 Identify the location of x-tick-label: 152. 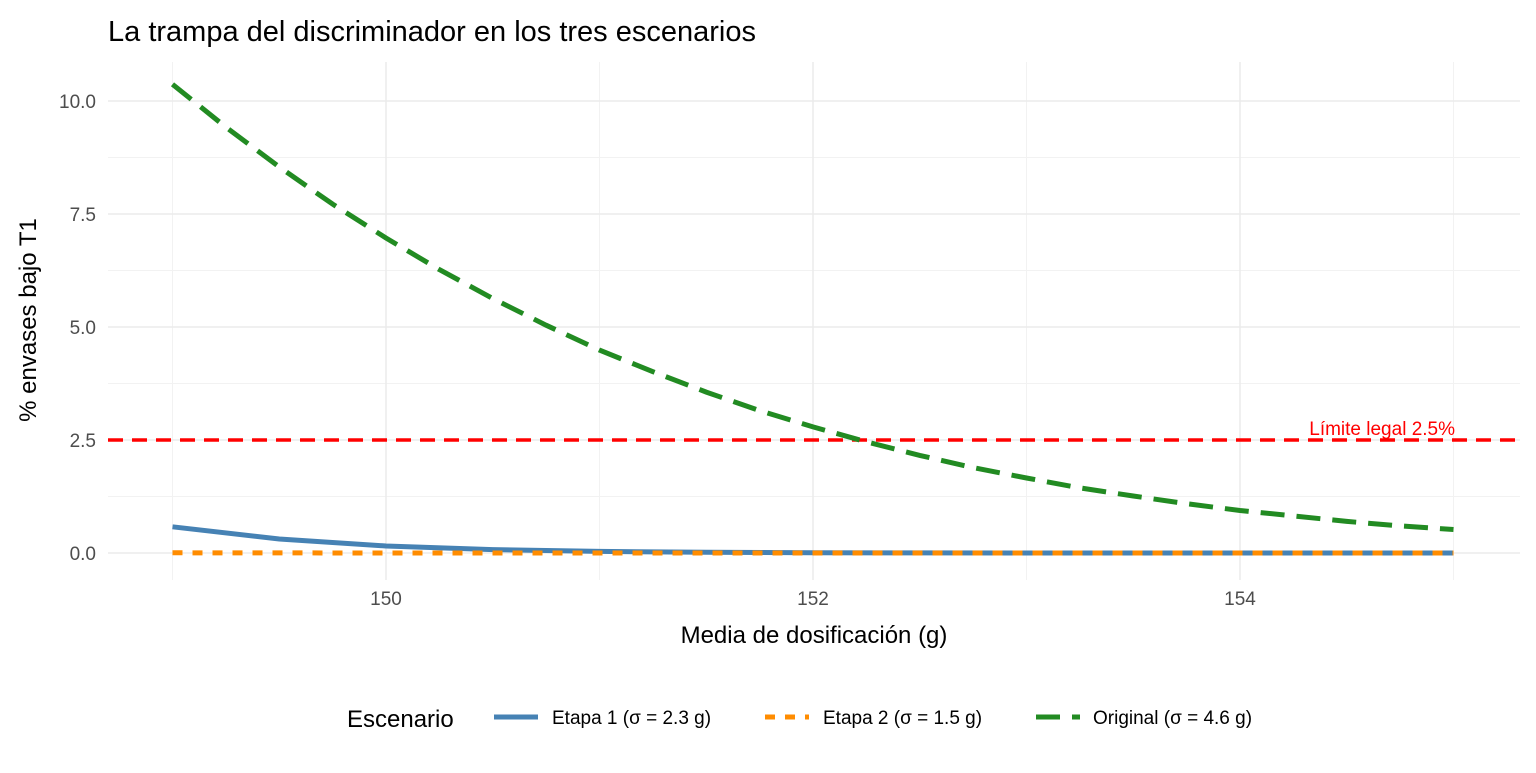
(813, 599).